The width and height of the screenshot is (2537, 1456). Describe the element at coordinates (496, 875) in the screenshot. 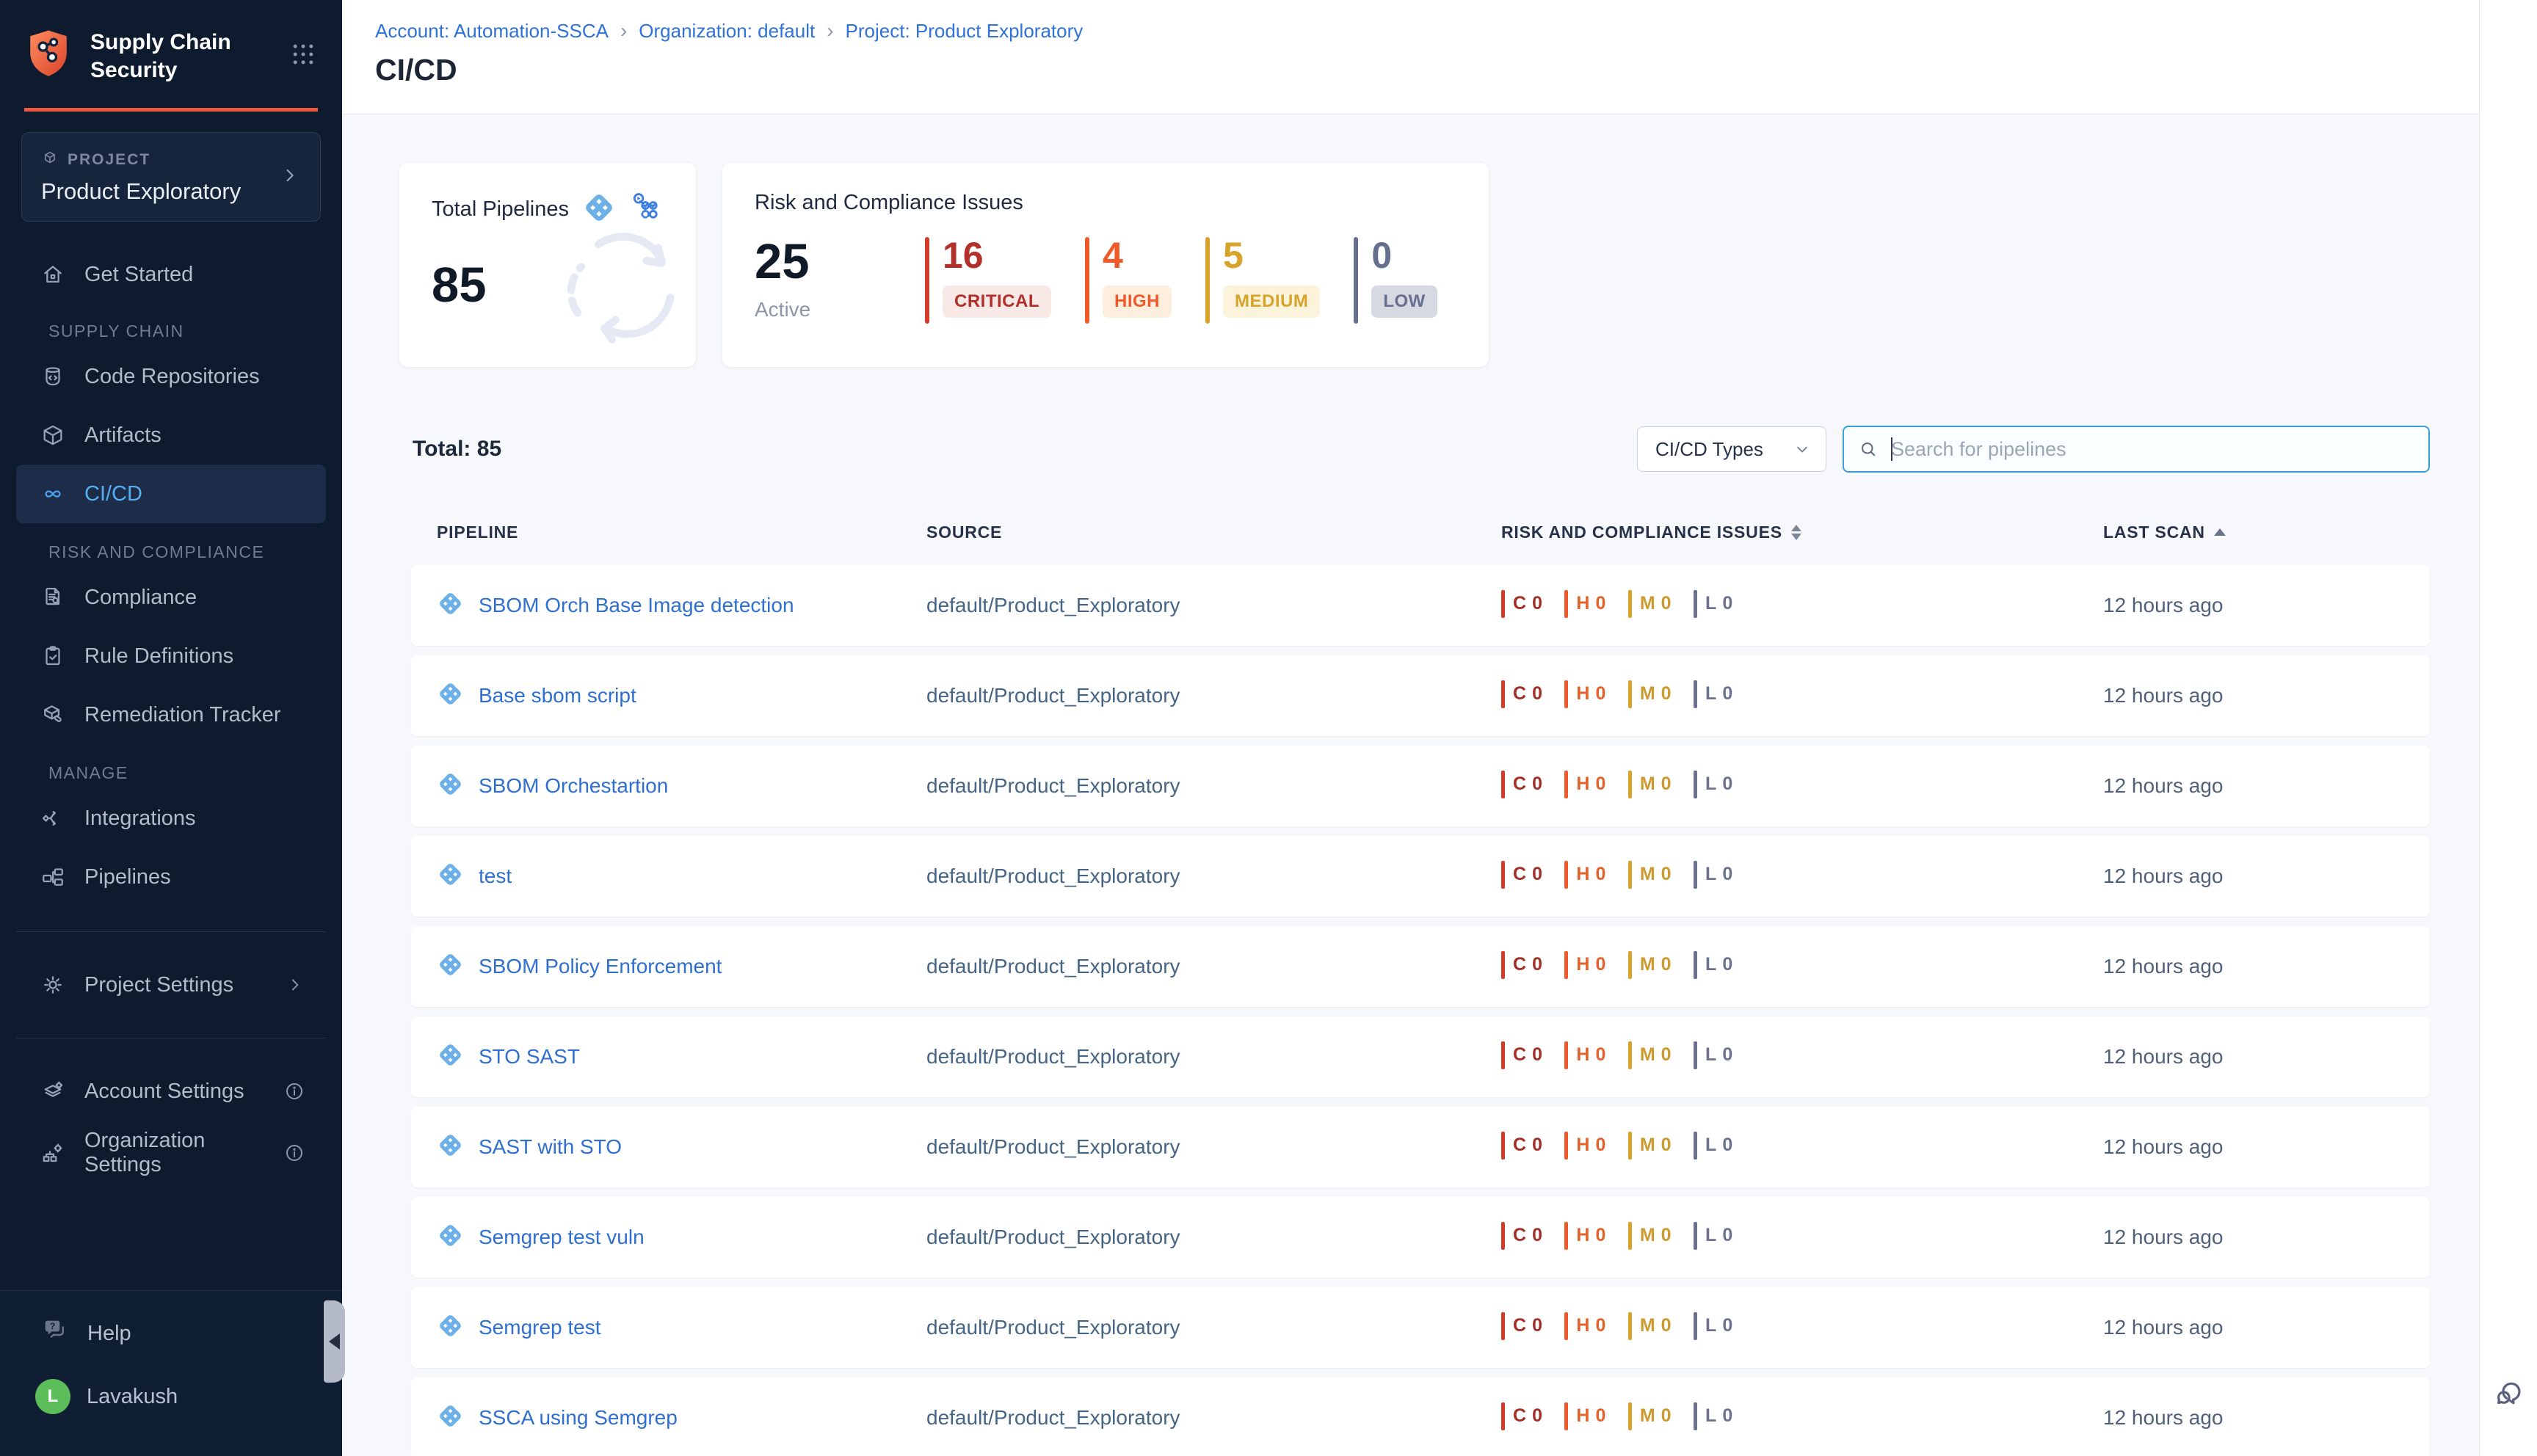

I see `pipeline-name-link: test` at that location.